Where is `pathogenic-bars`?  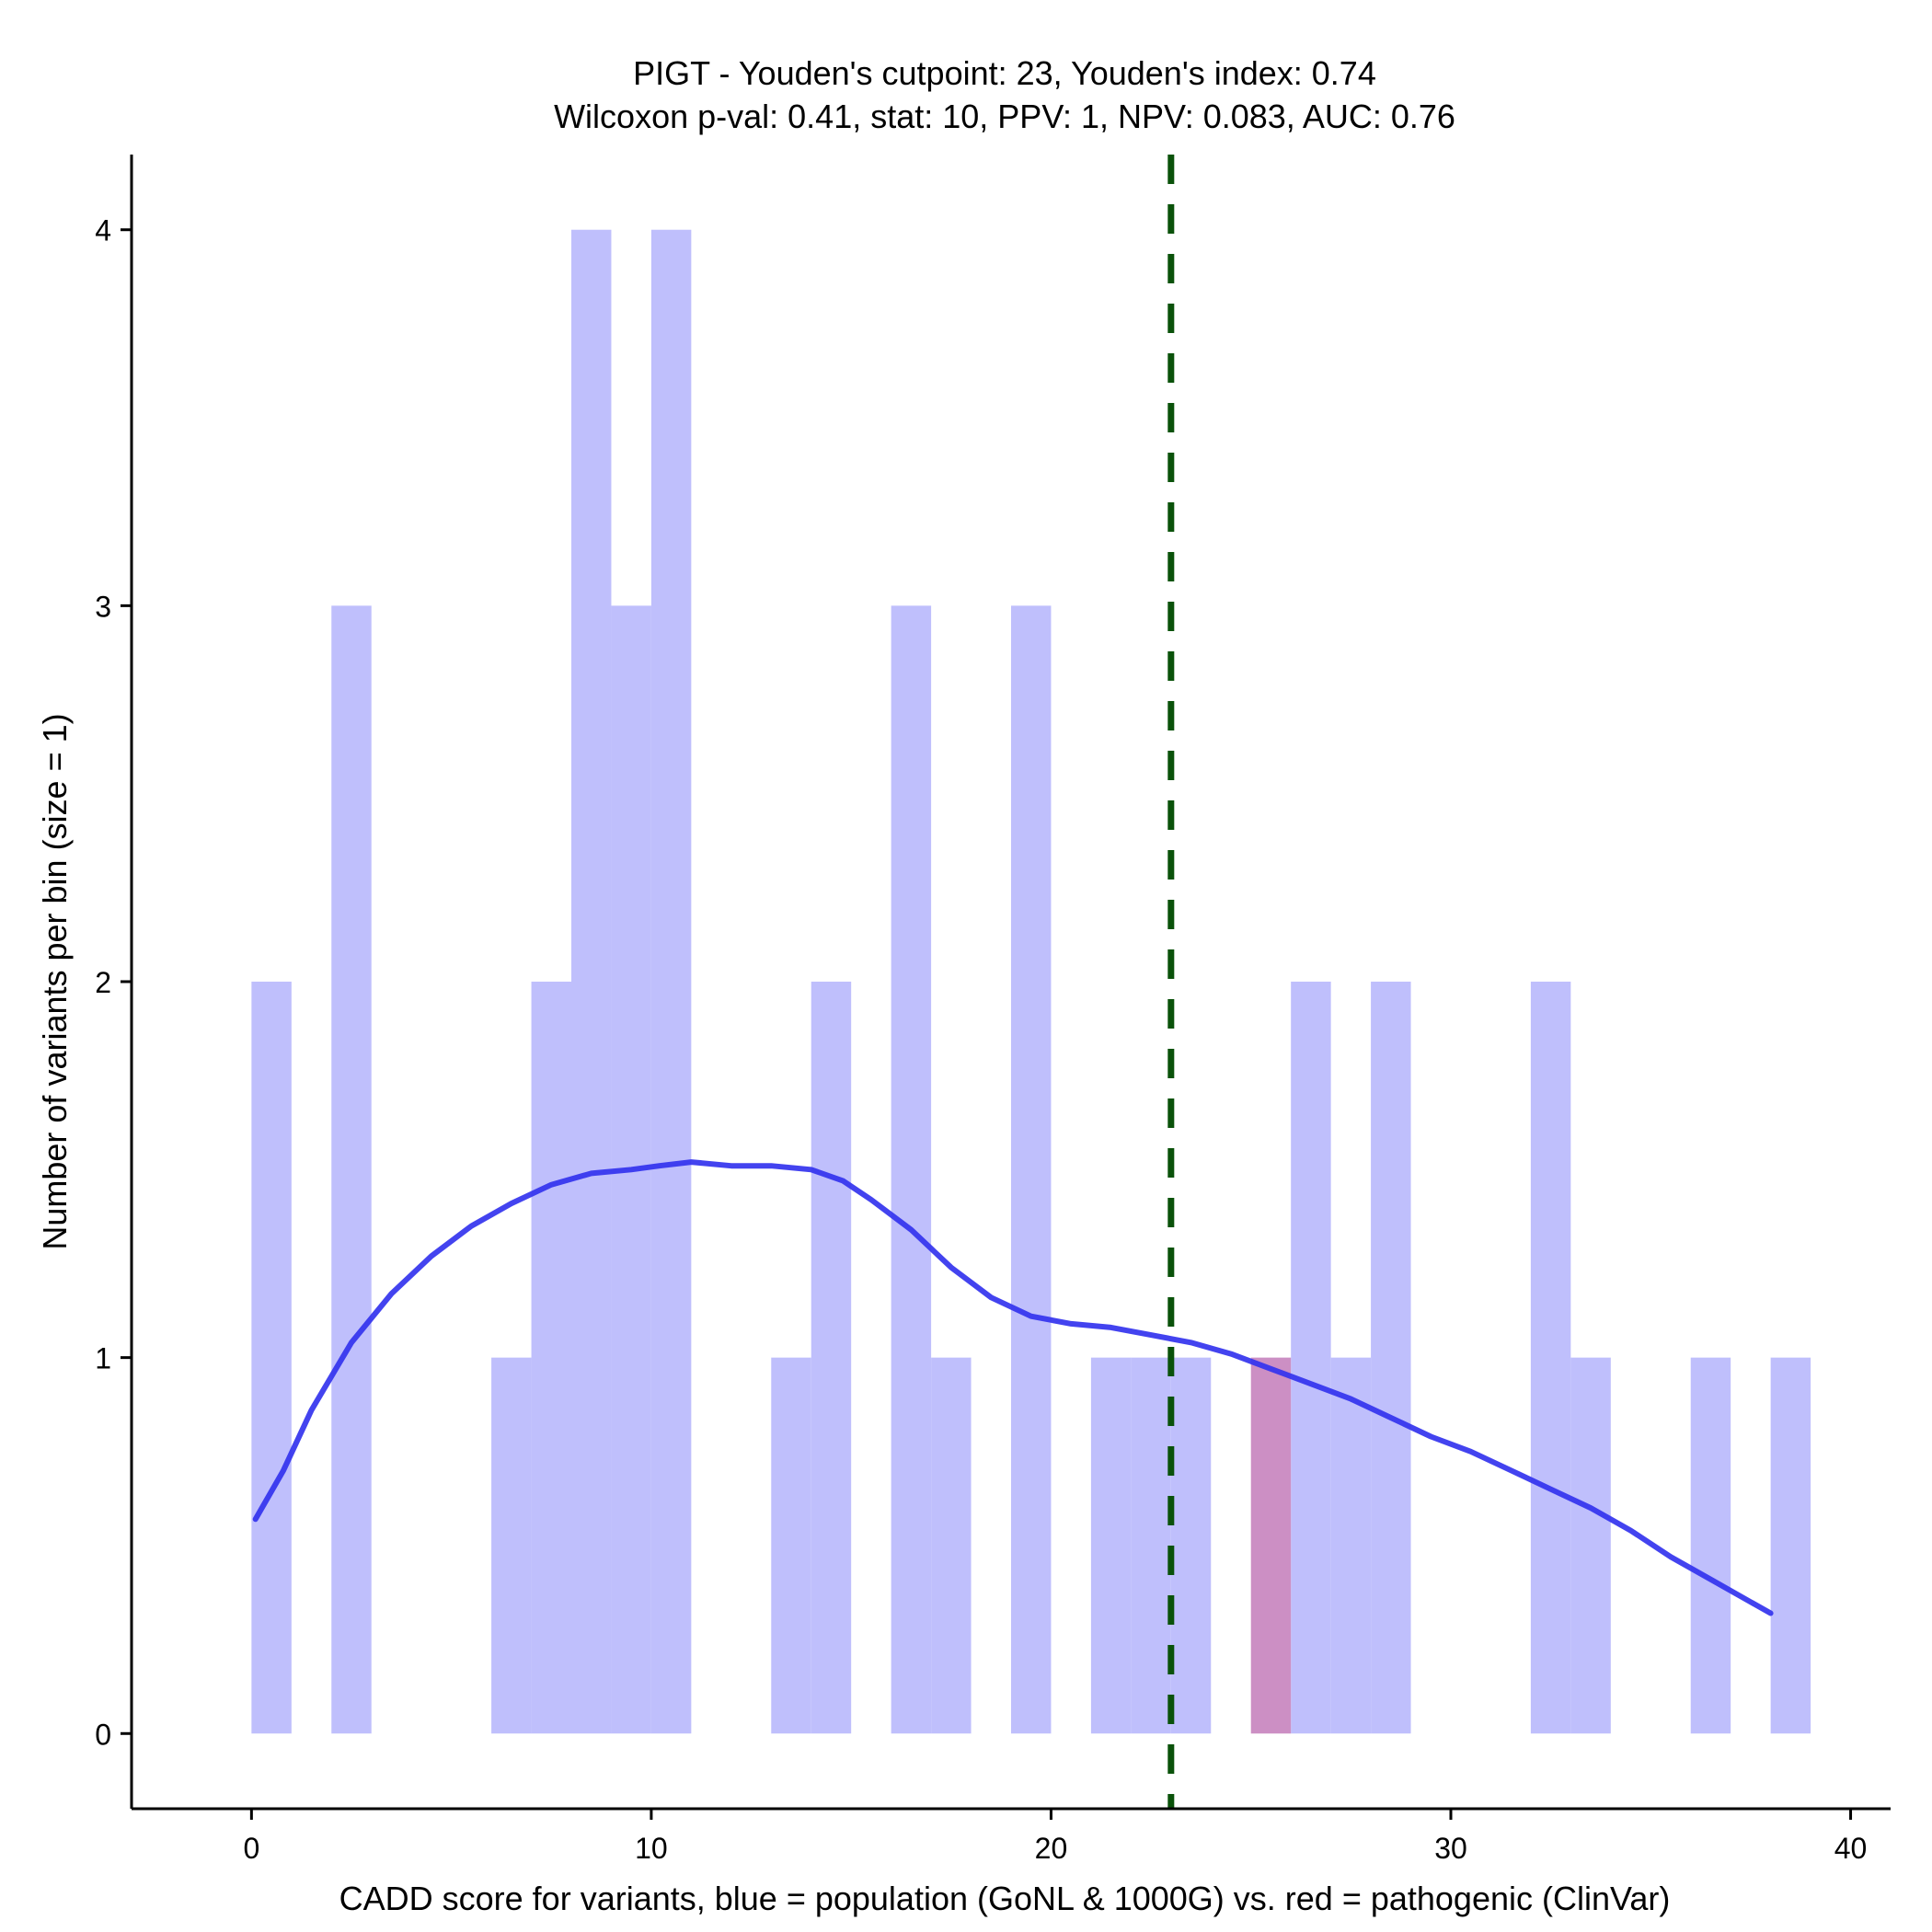
pathogenic-bars is located at coordinates (1271, 1545).